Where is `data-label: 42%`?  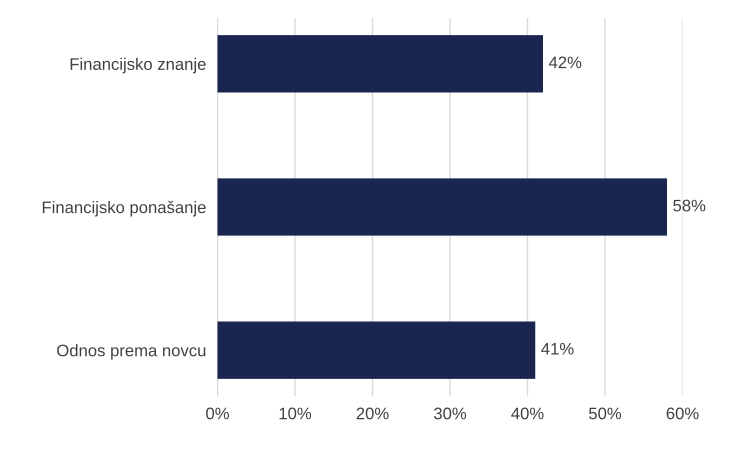
data-label: 42% is located at coordinates (565, 62).